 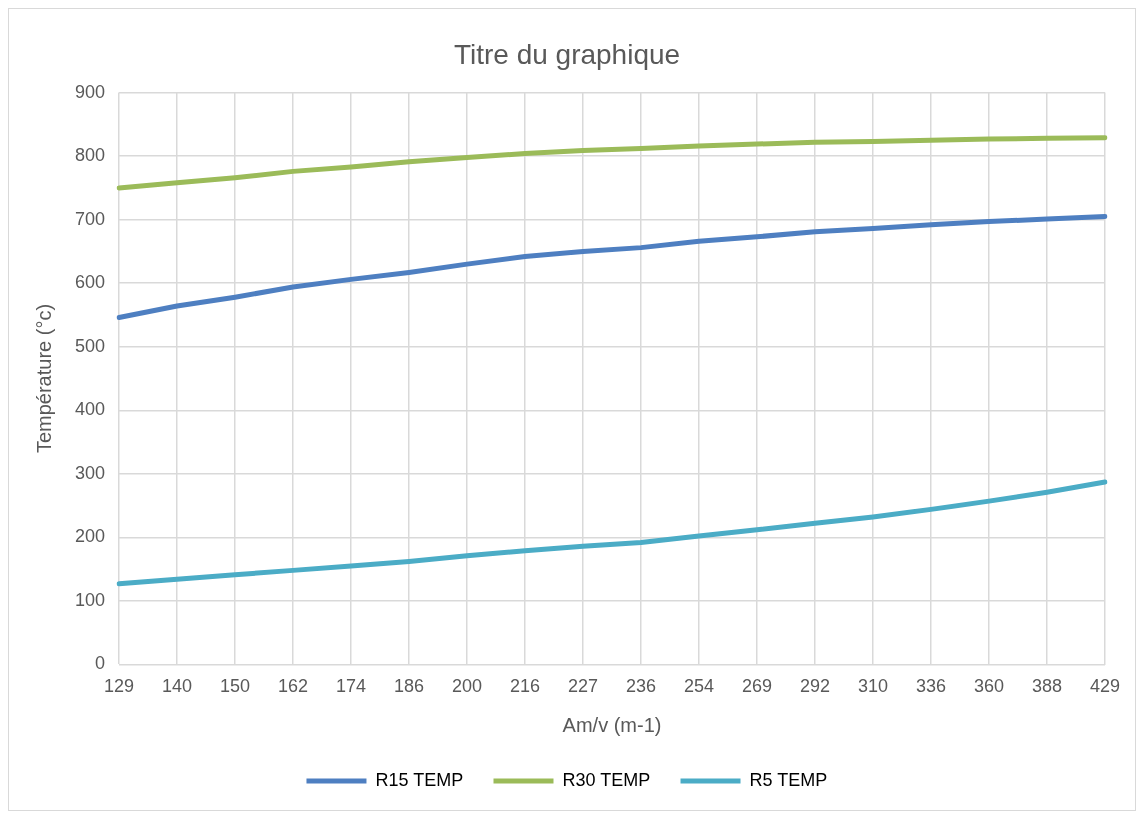 What do you see at coordinates (606, 779) in the screenshot?
I see `legend-label: R30 TEMP` at bounding box center [606, 779].